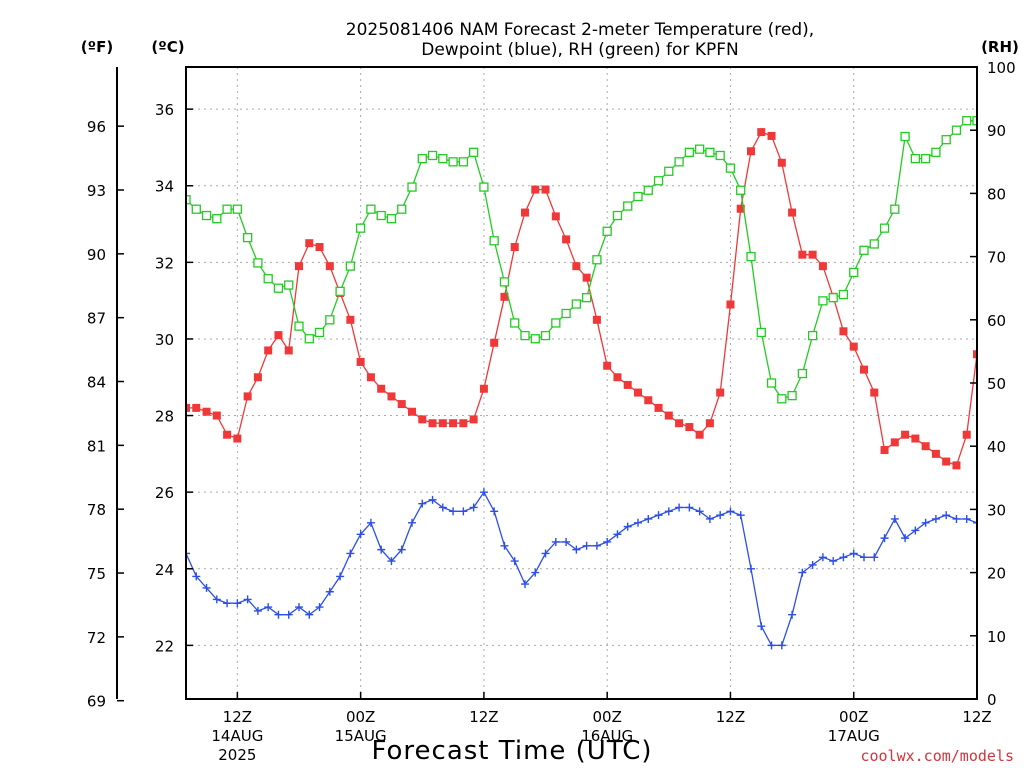  I want to click on credit-text: coolwx.com/models, so click(937, 756).